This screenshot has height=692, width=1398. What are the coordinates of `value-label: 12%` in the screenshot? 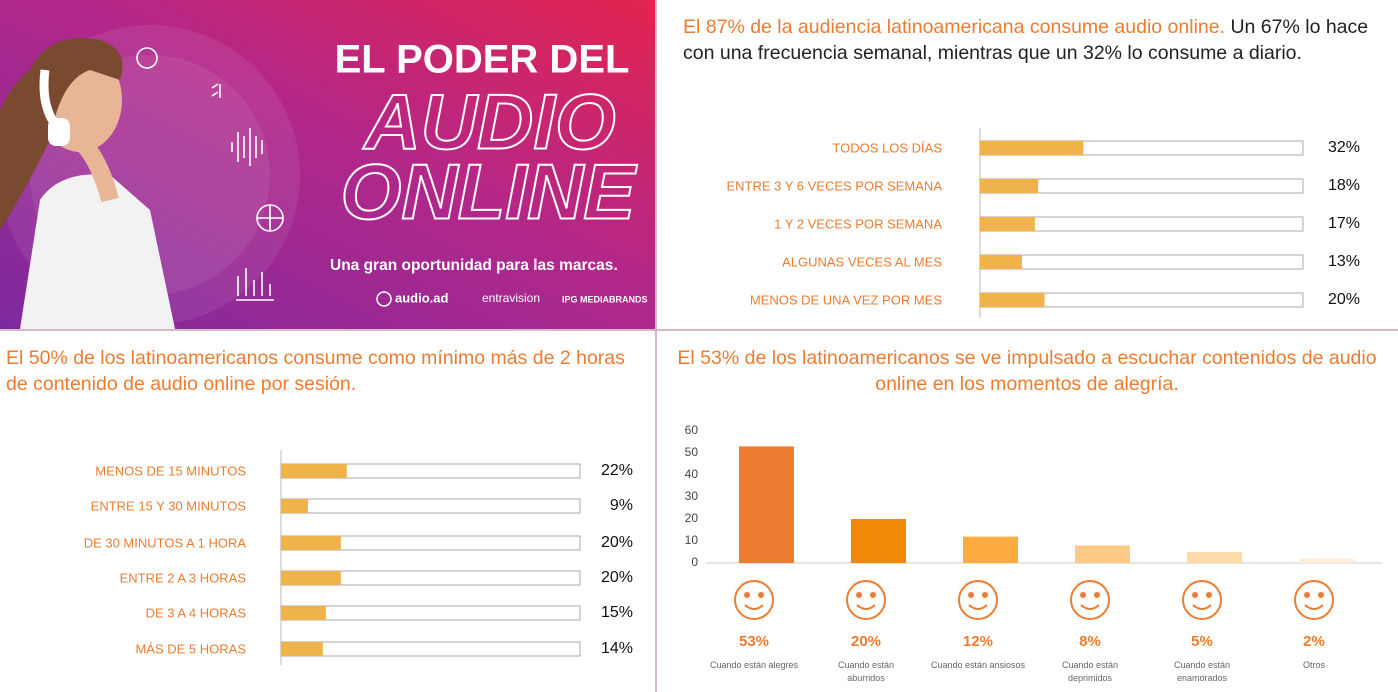 It's located at (978, 641).